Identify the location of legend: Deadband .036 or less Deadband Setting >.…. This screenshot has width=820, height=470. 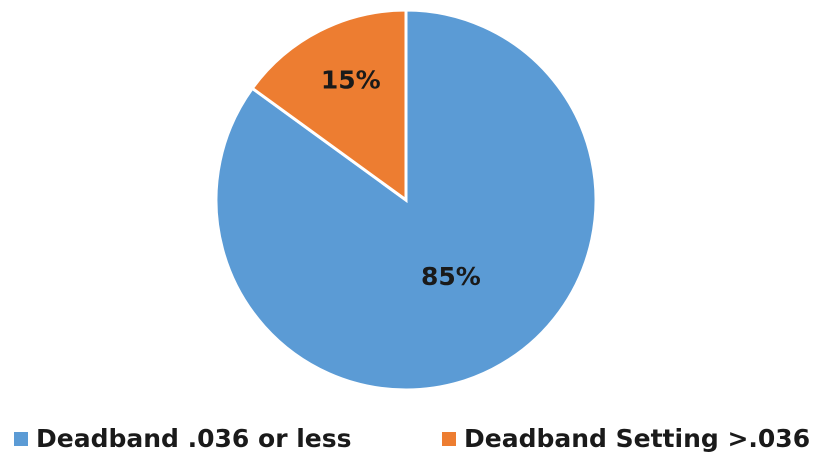
(412, 438).